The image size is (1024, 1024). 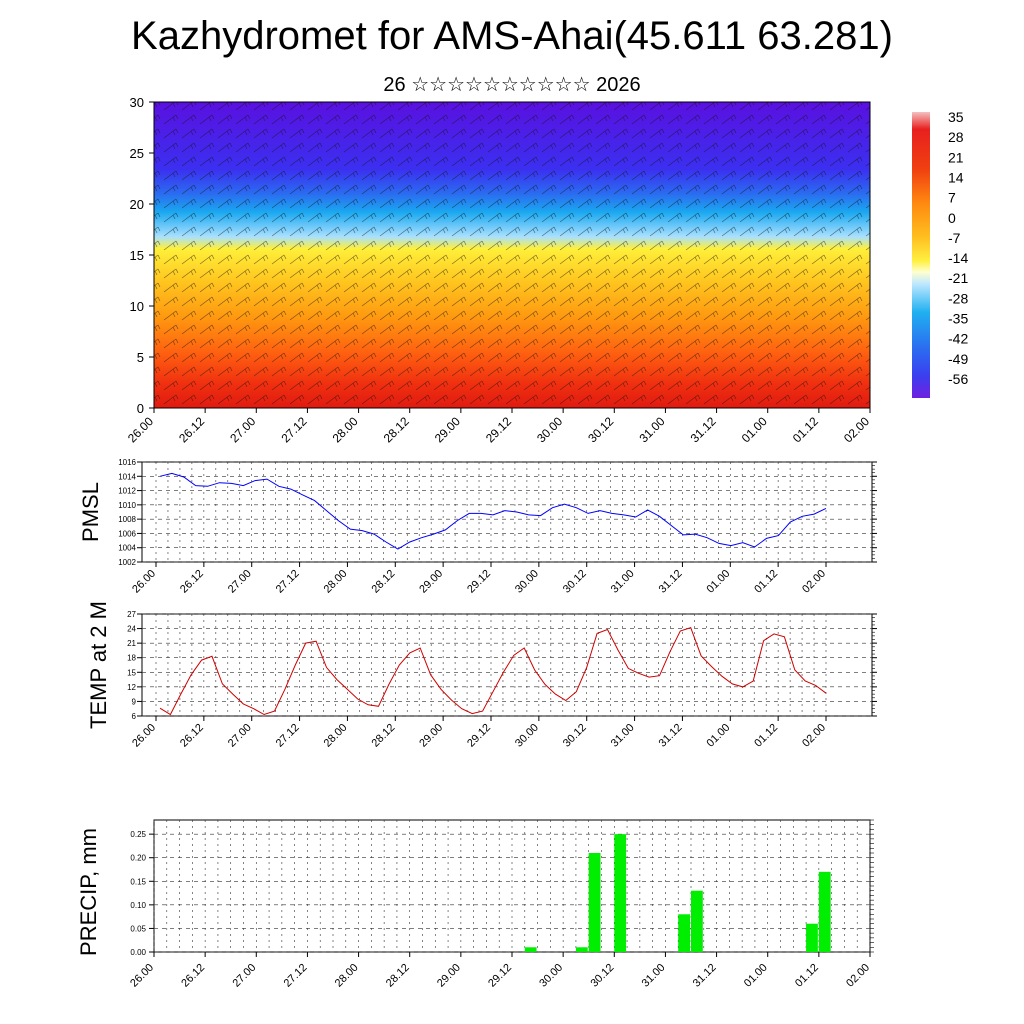 What do you see at coordinates (958, 339) in the screenshot?
I see `colorbar-label: -42` at bounding box center [958, 339].